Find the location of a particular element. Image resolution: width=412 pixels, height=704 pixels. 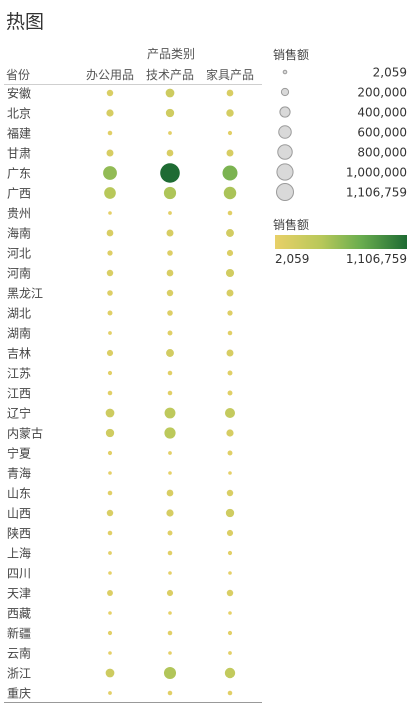

province-label: 陕西 is located at coordinates (19, 533).